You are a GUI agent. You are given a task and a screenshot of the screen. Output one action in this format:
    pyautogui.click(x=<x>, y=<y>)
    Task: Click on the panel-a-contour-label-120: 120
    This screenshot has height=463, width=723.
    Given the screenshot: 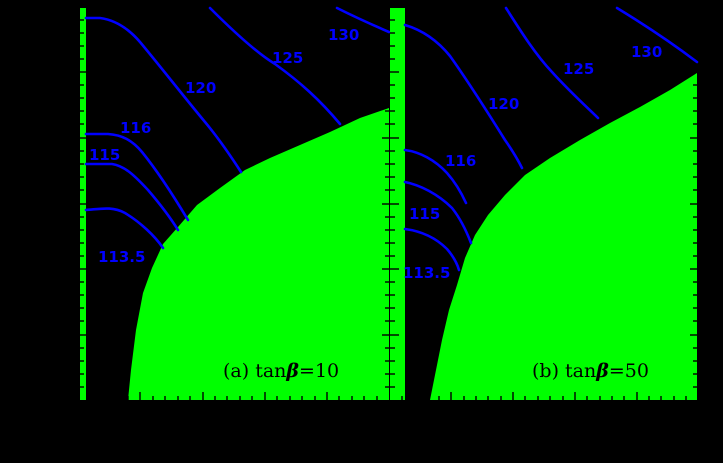 What is the action you would take?
    pyautogui.click(x=200, y=88)
    